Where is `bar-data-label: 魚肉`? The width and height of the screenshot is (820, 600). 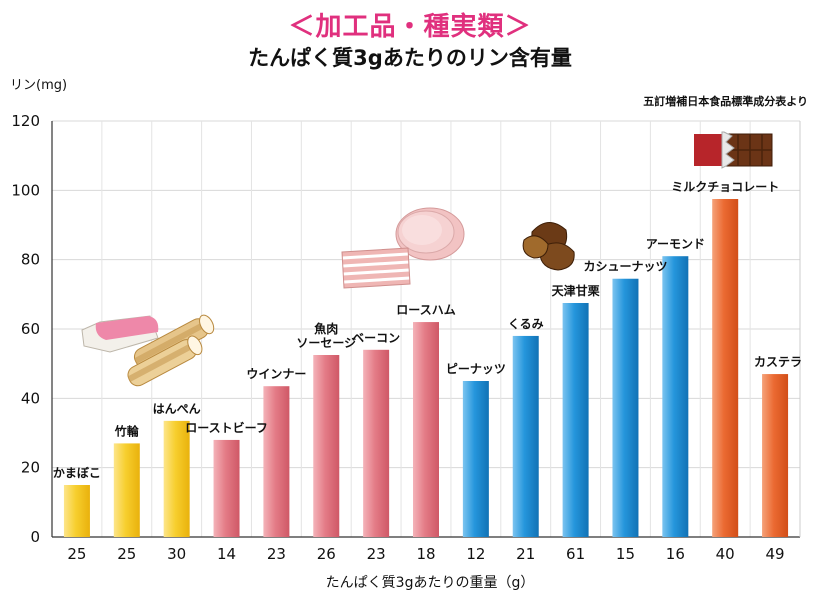 bar-data-label: 魚肉 is located at coordinates (326, 328).